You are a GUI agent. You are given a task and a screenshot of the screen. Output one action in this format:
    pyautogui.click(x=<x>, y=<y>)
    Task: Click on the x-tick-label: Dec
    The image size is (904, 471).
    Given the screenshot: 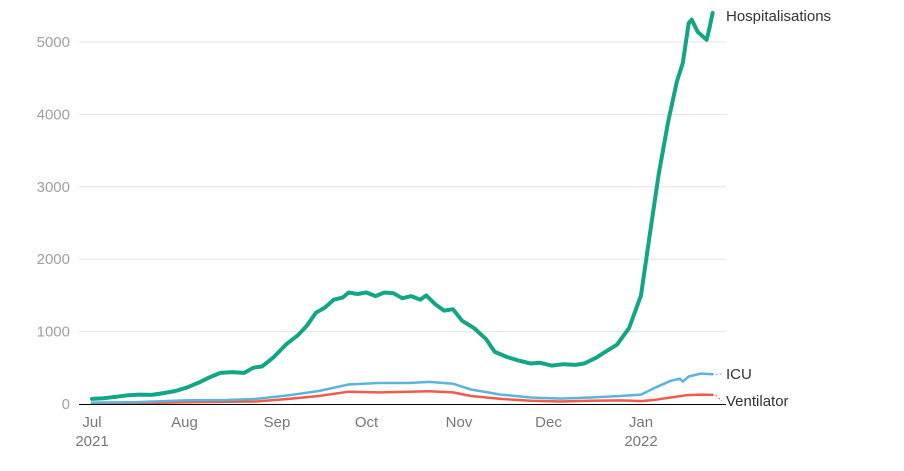 What is the action you would take?
    pyautogui.click(x=548, y=422)
    